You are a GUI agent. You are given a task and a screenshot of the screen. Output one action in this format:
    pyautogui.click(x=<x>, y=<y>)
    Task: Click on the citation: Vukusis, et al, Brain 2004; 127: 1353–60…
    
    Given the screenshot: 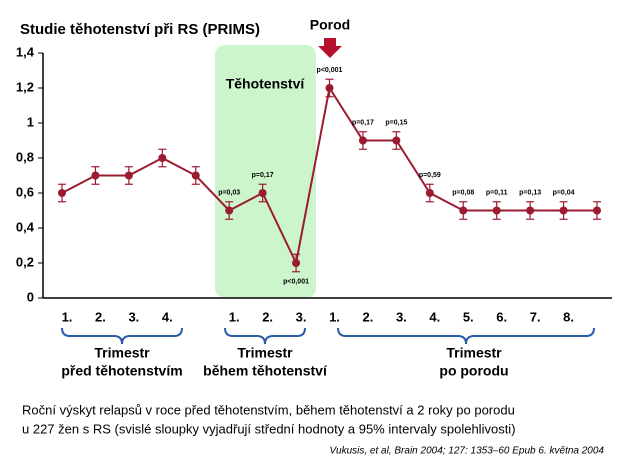 What is the action you would take?
    pyautogui.click(x=467, y=451)
    